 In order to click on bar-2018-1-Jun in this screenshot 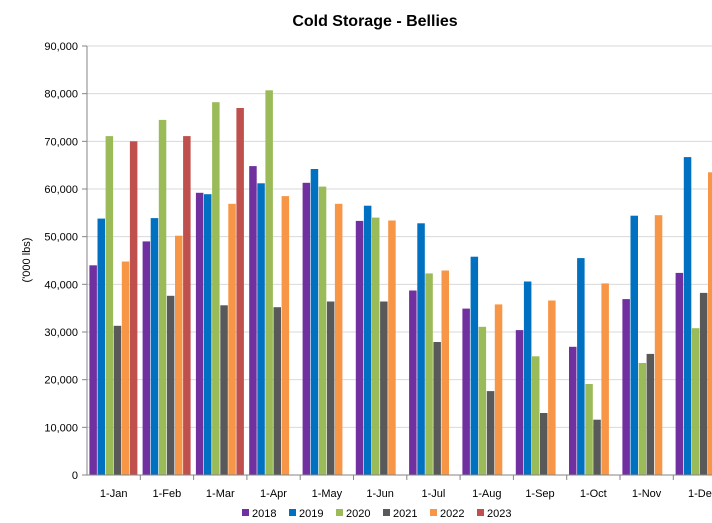, I will do `click(359, 347)`.